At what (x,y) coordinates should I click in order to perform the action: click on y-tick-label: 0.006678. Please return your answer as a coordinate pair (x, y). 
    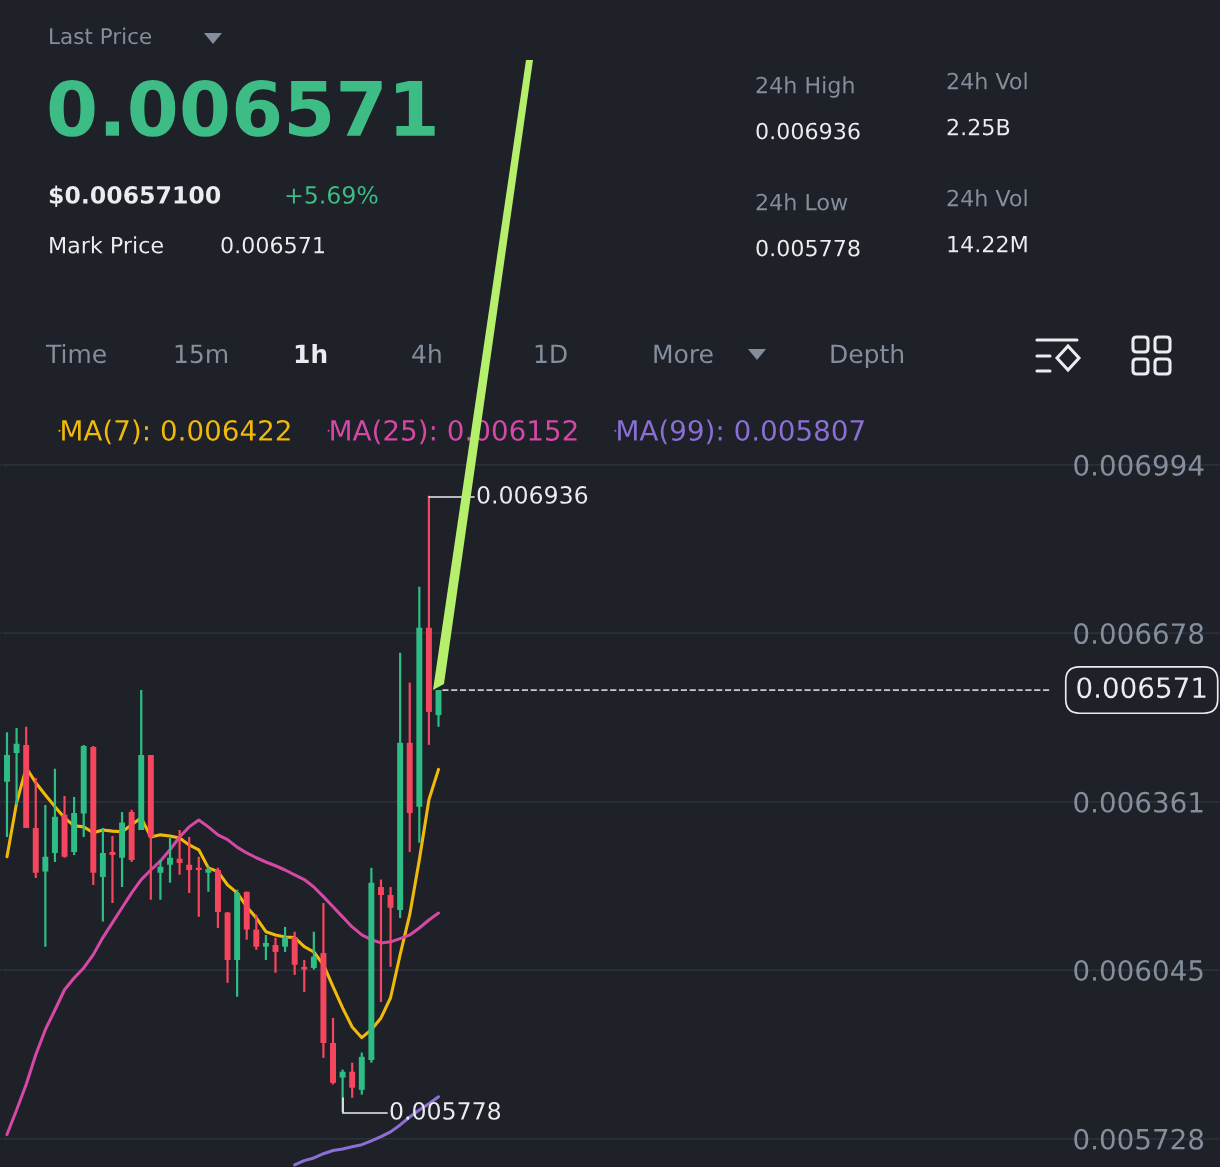
    Looking at the image, I should click on (1139, 634).